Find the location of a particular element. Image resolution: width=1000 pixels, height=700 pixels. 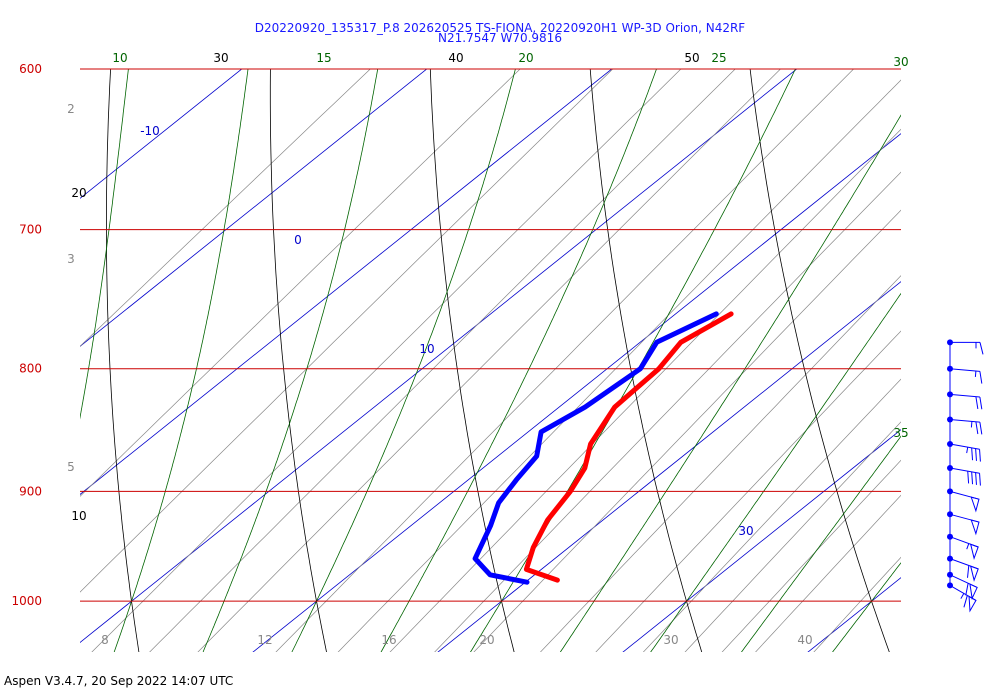

dry-adiabat-label: 20 is located at coordinates (78, 193).